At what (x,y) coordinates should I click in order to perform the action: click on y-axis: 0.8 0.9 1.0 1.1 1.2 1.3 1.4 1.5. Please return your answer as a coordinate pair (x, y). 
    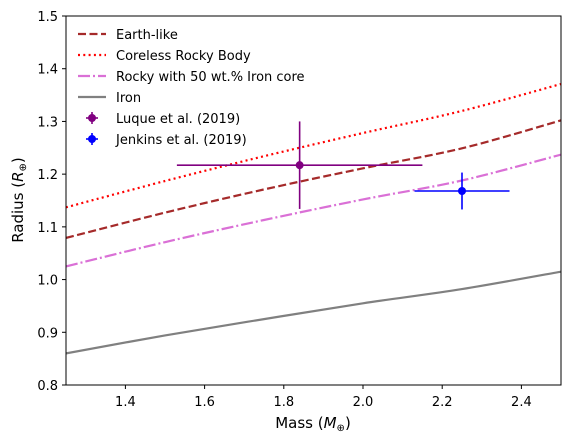
    Looking at the image, I should click on (51, 202).